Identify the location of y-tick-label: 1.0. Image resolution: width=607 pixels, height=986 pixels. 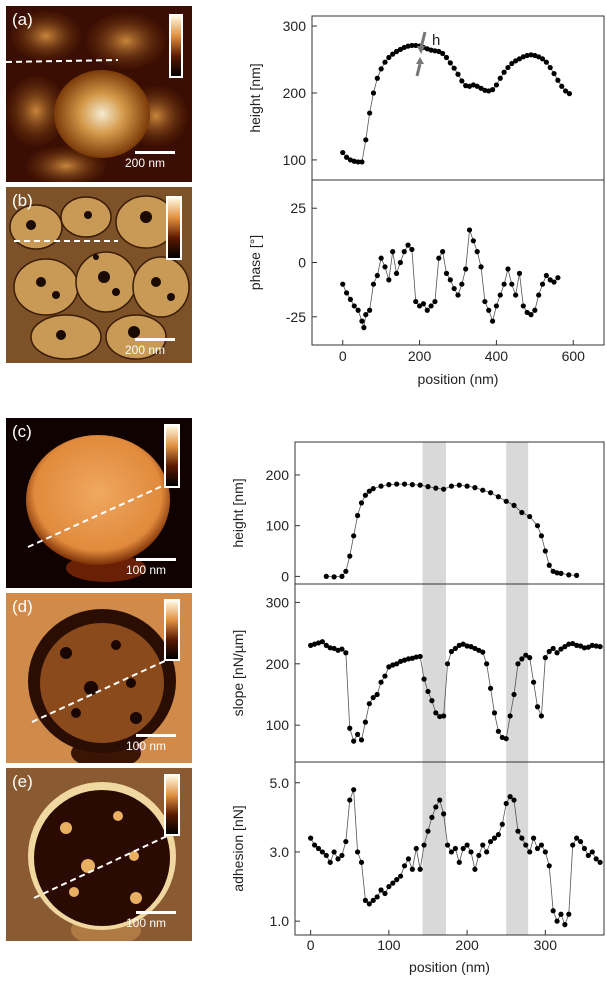
(280, 921).